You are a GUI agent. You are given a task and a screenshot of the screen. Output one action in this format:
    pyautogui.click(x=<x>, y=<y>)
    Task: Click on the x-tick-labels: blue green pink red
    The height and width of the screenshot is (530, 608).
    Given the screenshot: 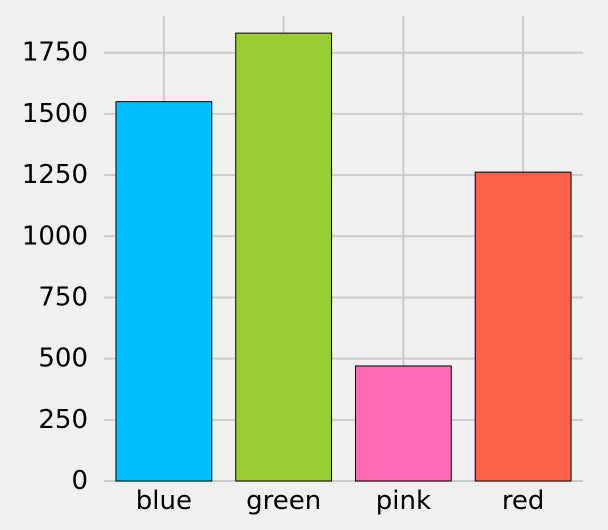 What is the action you would take?
    pyautogui.click(x=340, y=501)
    